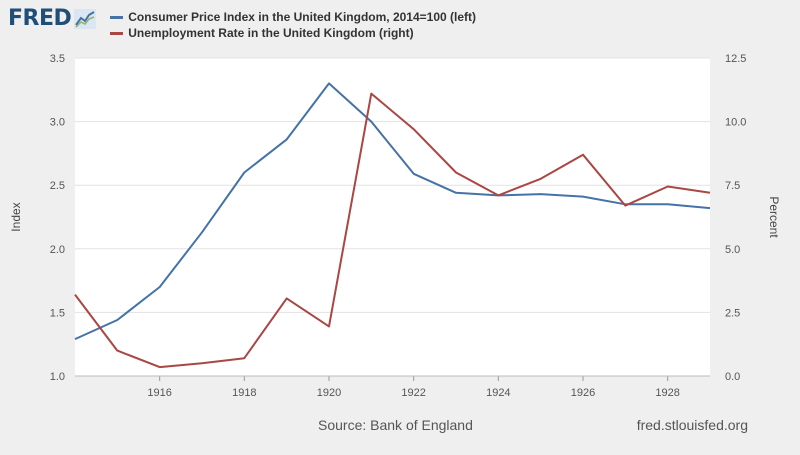  Describe the element at coordinates (16, 216) in the screenshot. I see `left-axis-label: Index` at that location.